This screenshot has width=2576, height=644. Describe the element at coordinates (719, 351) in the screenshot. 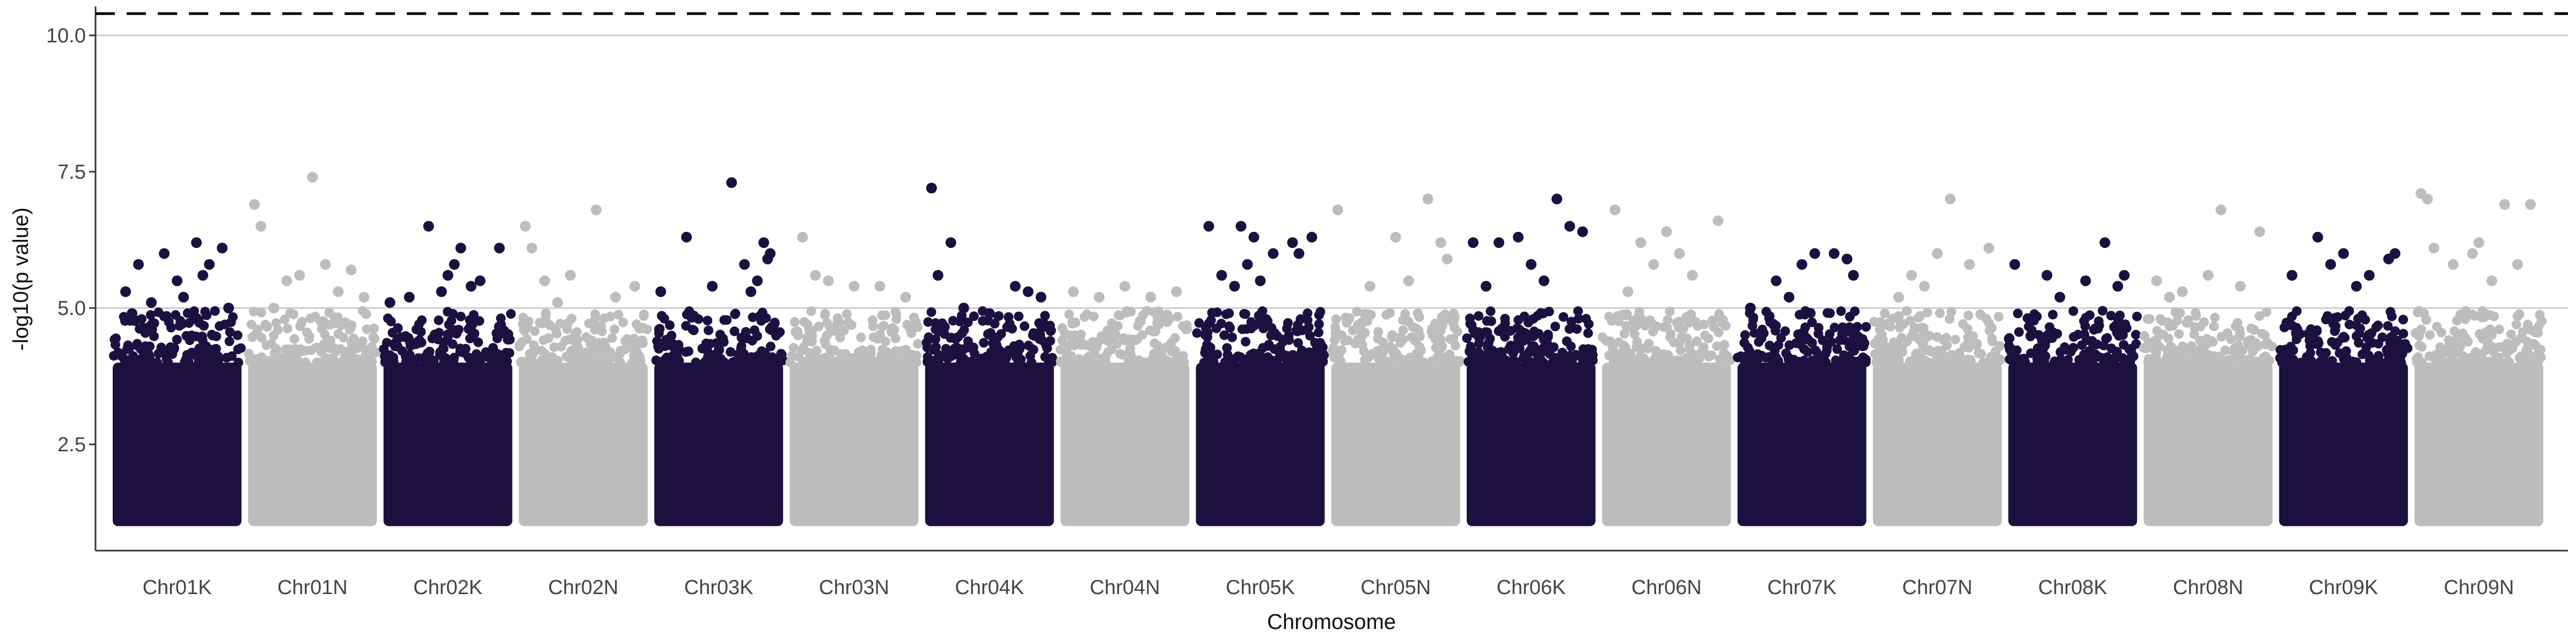

I see `chromosome-group-Chr03K` at that location.